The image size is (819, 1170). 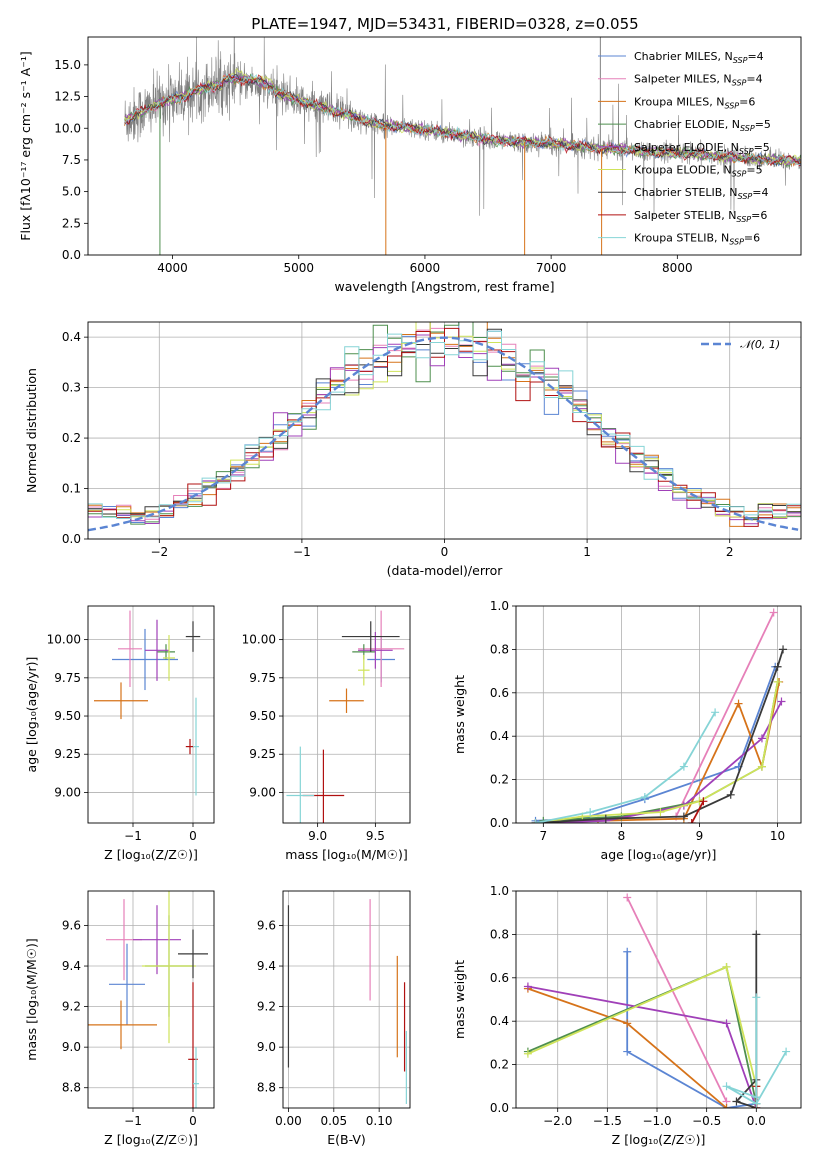 I want to click on x-tick-label: 9.5, so click(x=375, y=836).